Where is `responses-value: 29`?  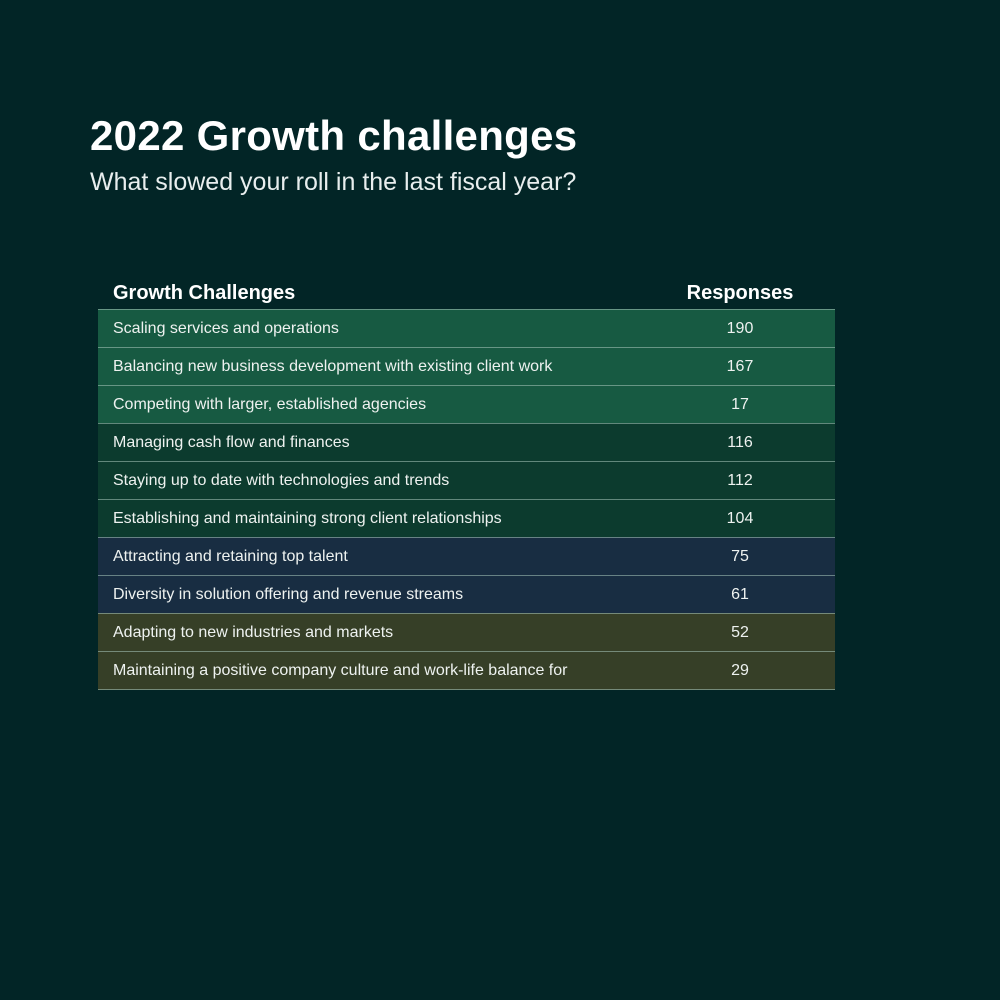
responses-value: 29 is located at coordinates (740, 670).